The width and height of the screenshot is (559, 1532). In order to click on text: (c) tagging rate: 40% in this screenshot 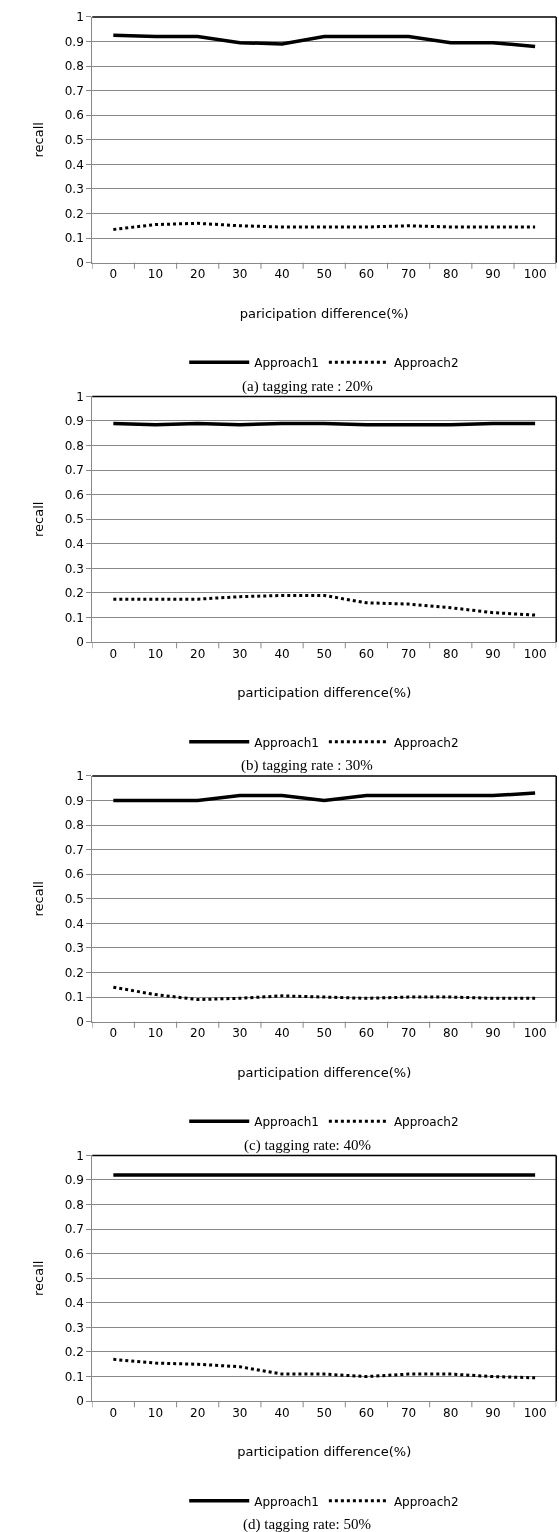, I will do `click(308, 1145)`.